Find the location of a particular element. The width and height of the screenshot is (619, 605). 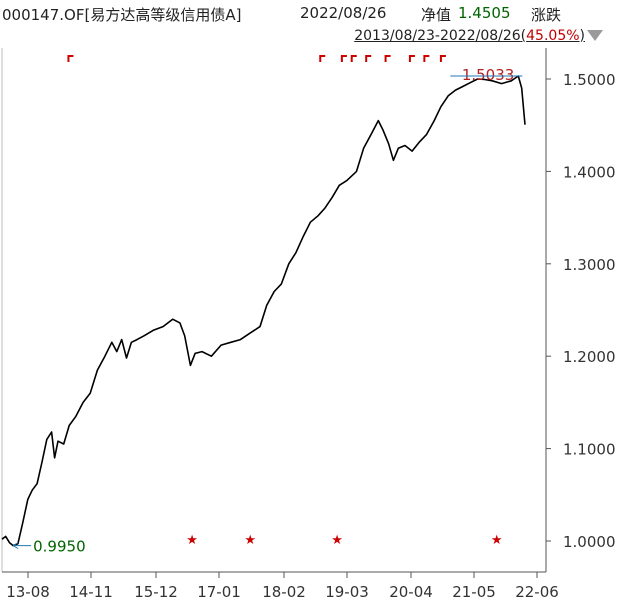

x-tick-label: 17-01 is located at coordinates (219, 592).